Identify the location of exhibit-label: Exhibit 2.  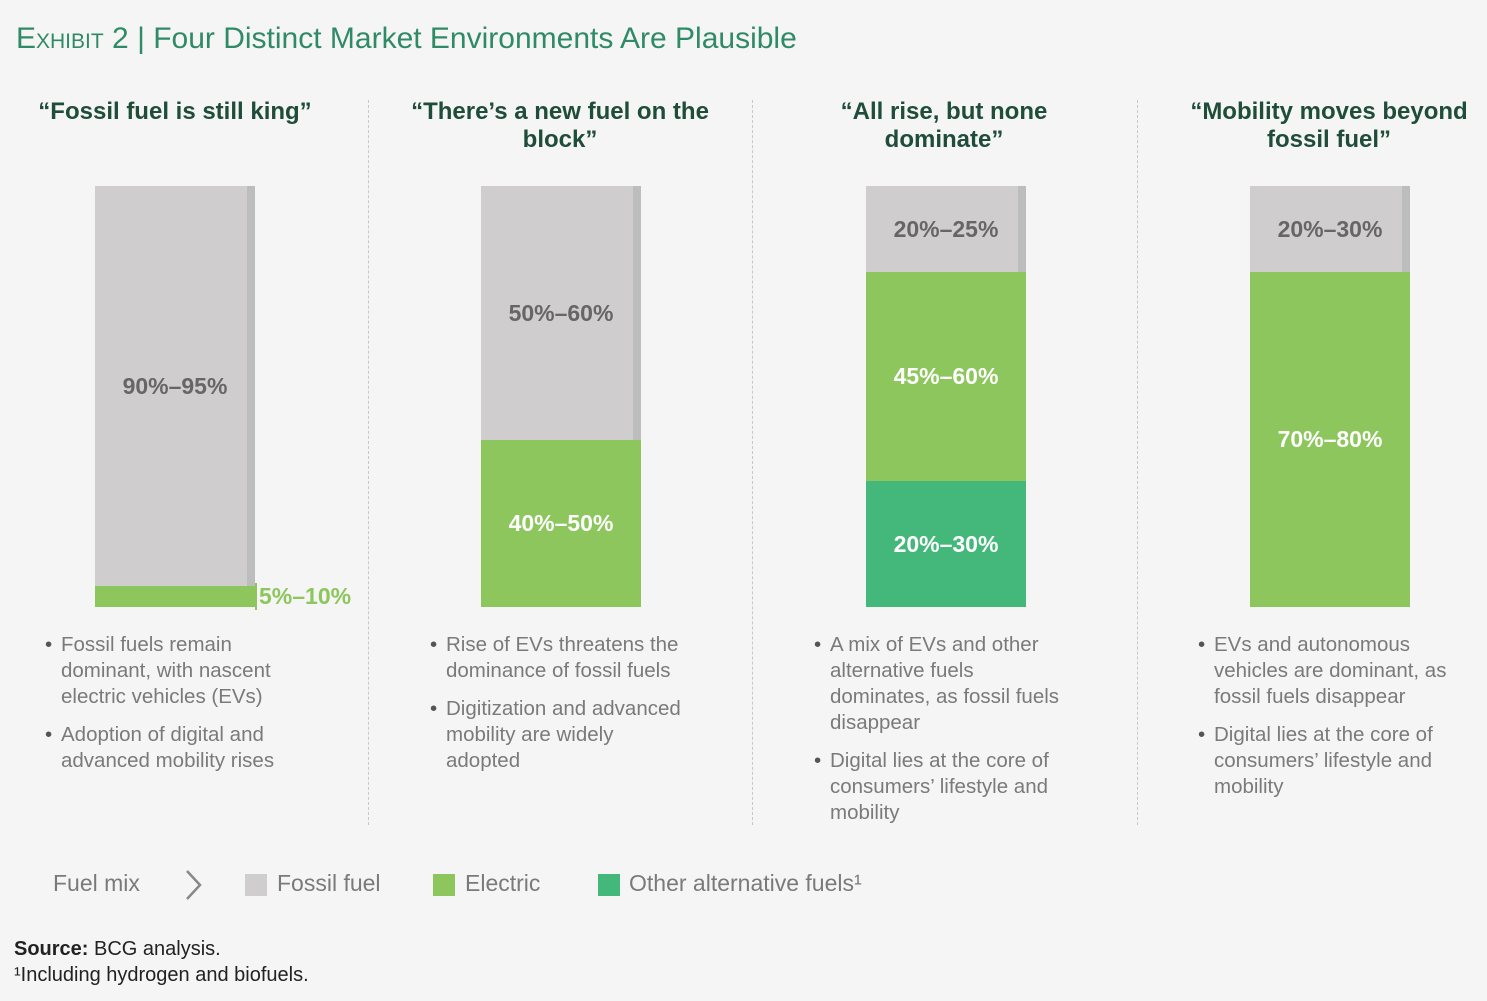
(72, 38).